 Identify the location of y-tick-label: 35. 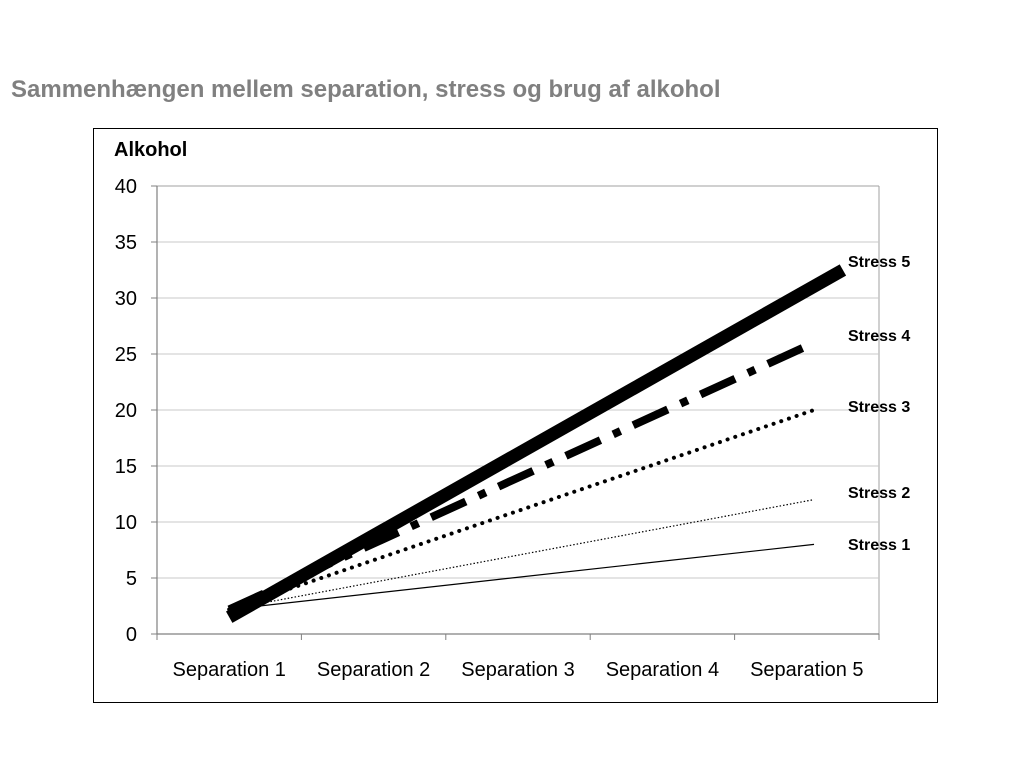
(126, 243).